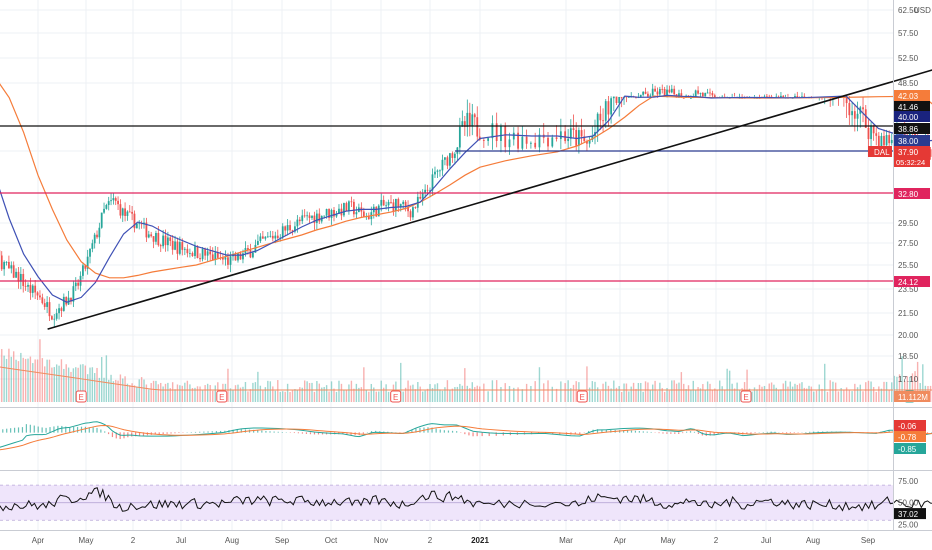 The image size is (932, 550). Describe the element at coordinates (446, 502) in the screenshot. I see `rsi-band` at that location.